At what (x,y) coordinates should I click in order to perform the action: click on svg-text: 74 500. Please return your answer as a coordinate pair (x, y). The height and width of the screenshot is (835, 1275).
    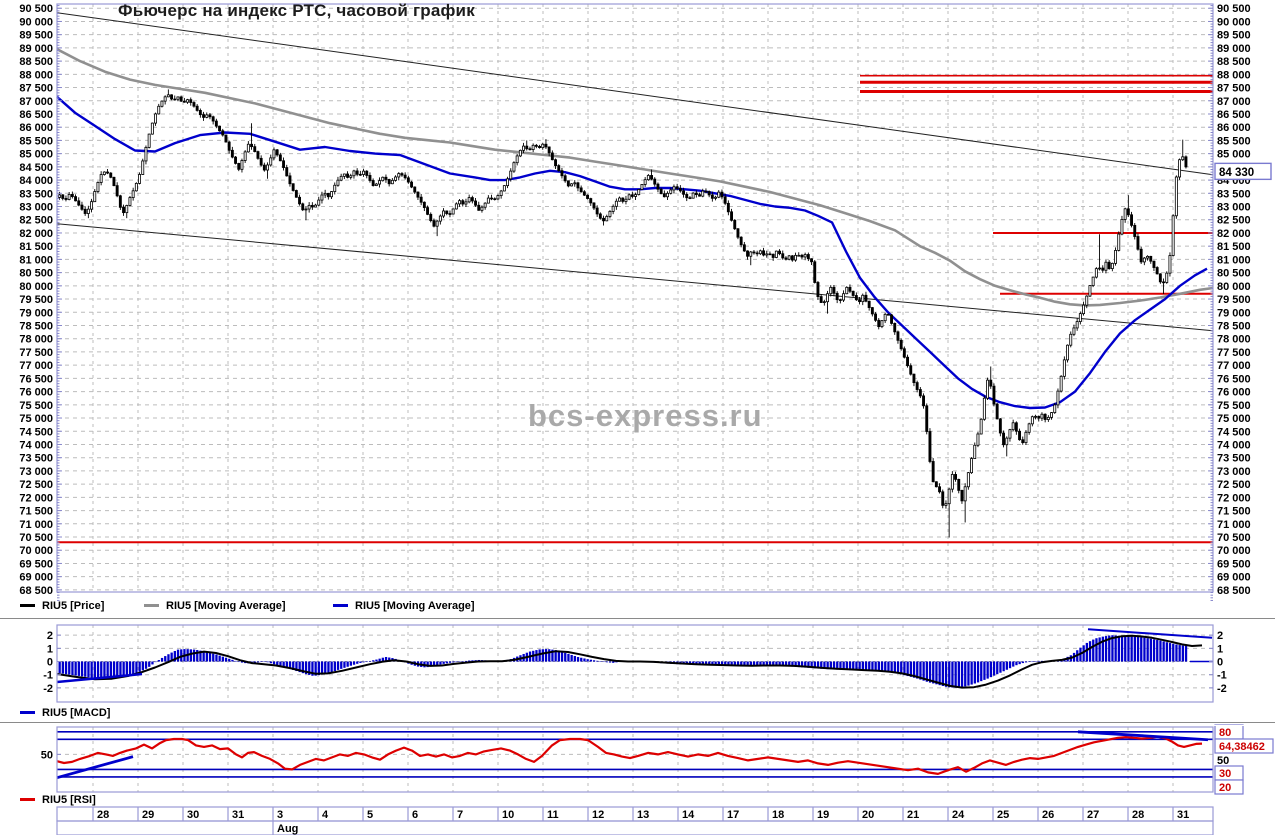
    Looking at the image, I should click on (1234, 432).